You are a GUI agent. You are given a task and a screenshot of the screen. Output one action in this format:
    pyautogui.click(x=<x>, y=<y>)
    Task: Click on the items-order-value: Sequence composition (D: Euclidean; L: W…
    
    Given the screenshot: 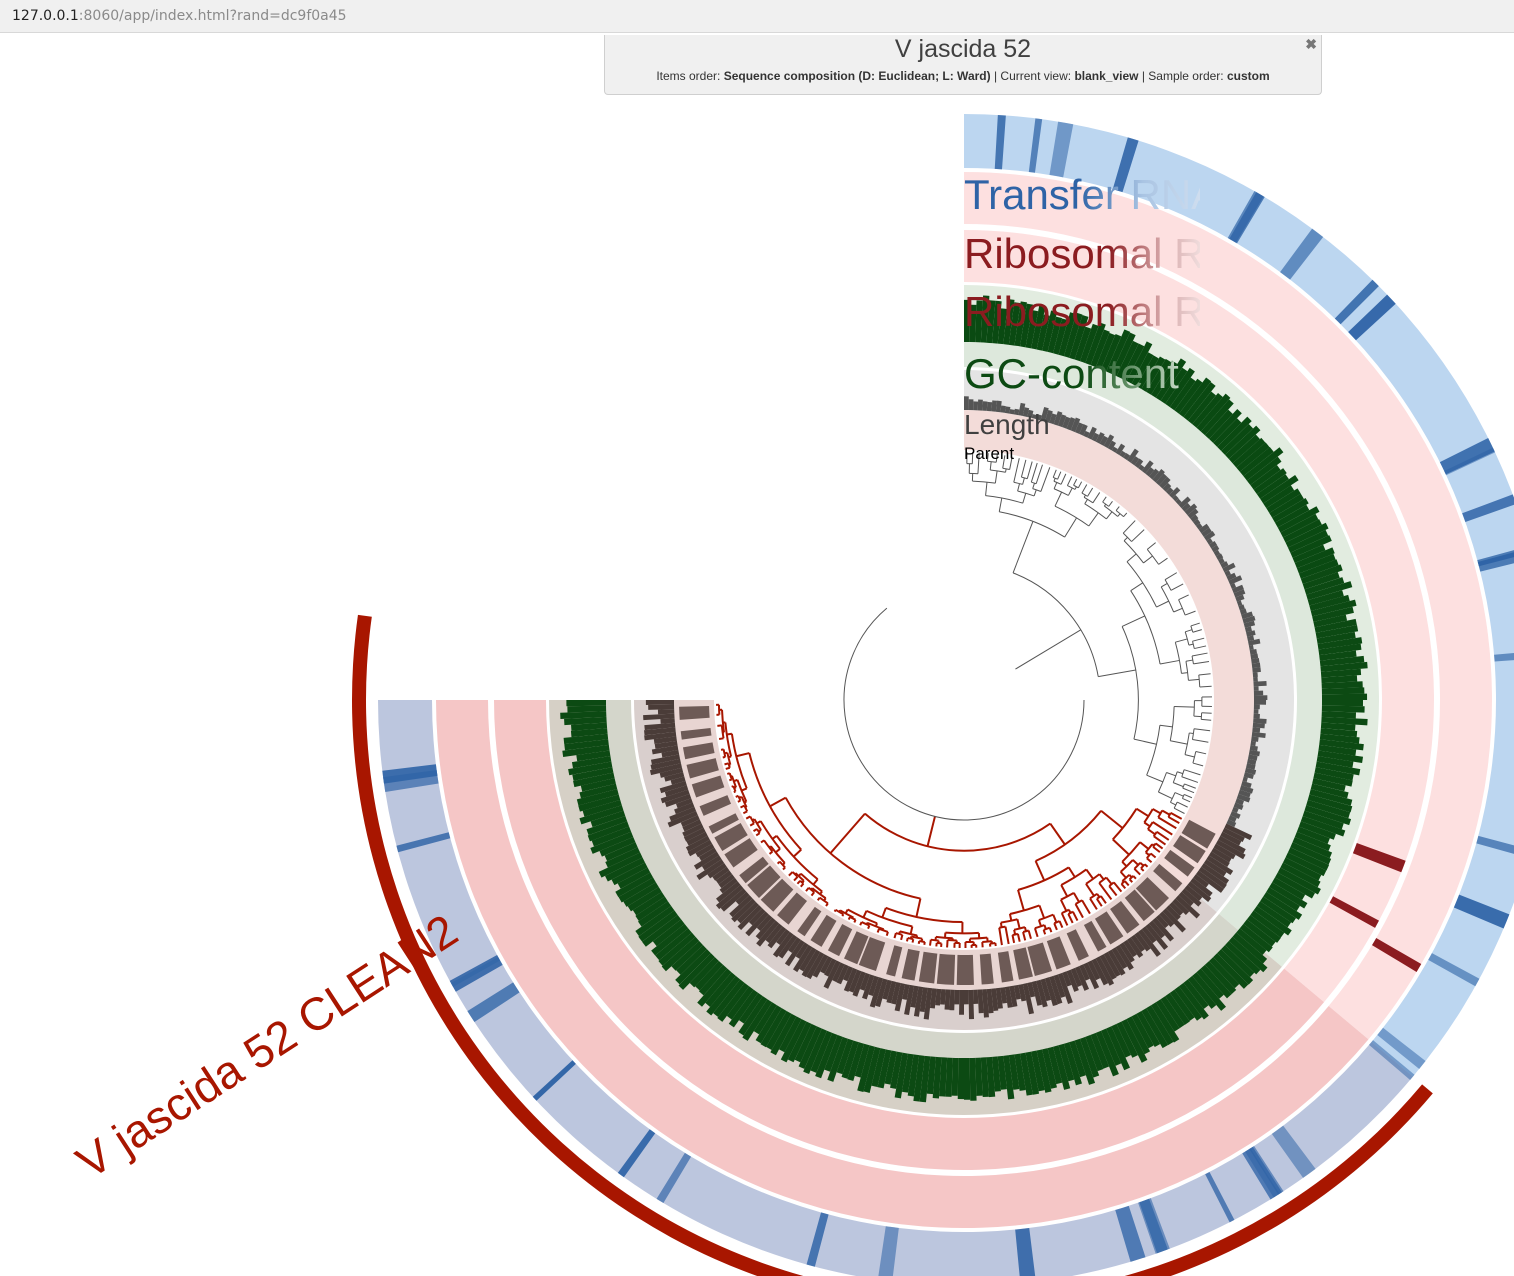 What is the action you would take?
    pyautogui.click(x=857, y=76)
    